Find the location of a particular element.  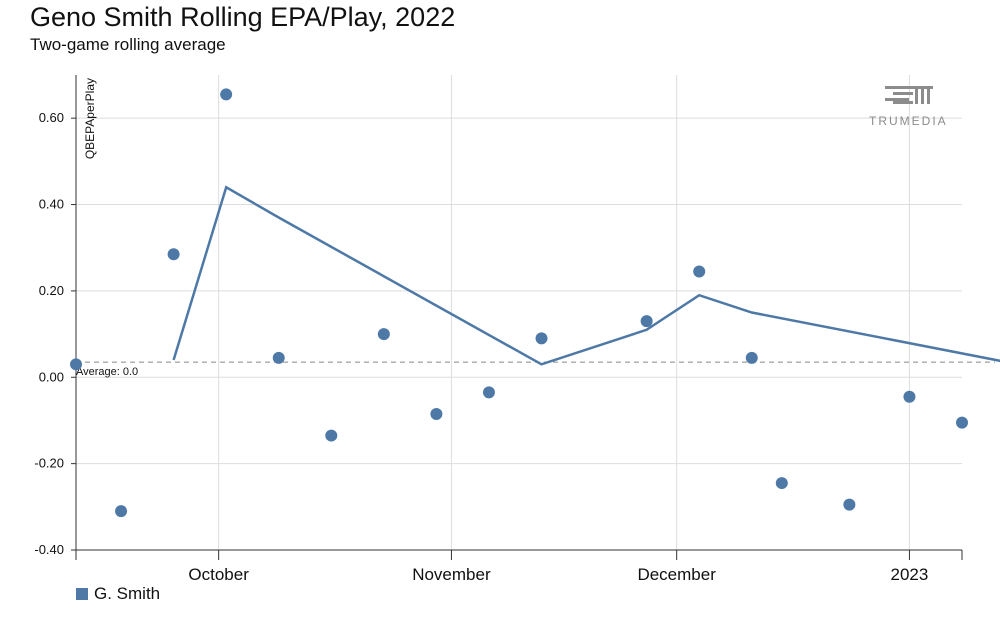

x-tick-label: October is located at coordinates (218, 574).